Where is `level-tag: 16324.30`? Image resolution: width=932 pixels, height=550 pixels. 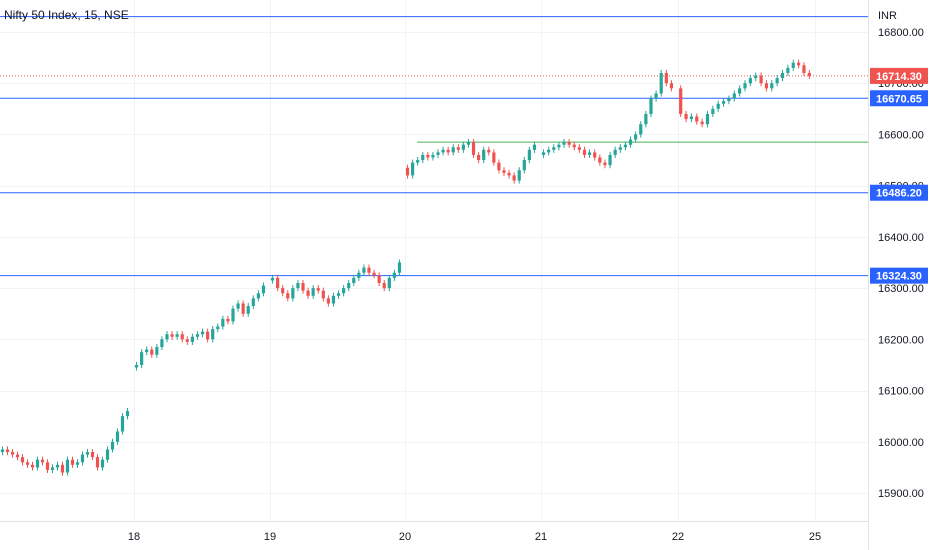 level-tag: 16324.30 is located at coordinates (899, 277).